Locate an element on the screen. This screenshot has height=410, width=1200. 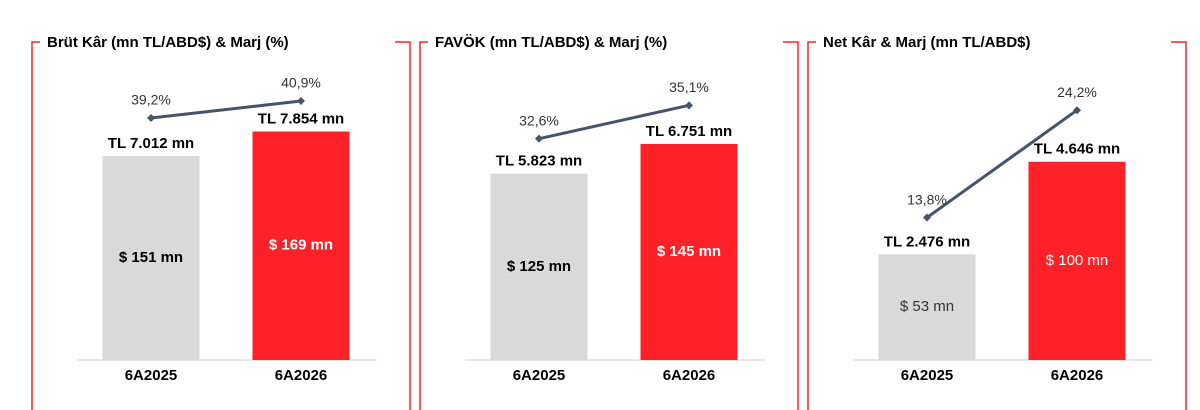
bar-value-label: TL 6.751 mn is located at coordinates (689, 131).